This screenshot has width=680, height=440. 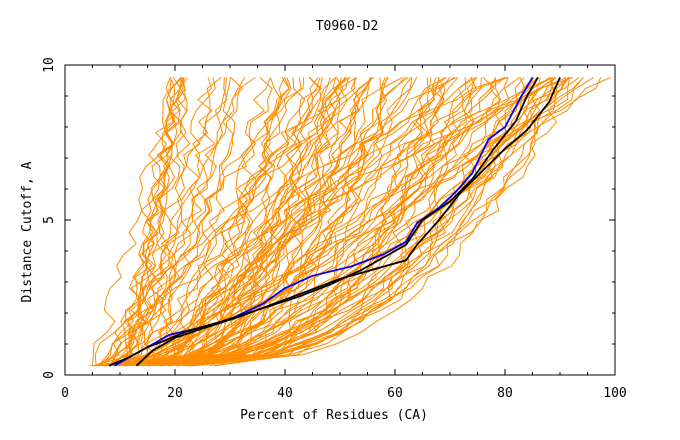 What do you see at coordinates (27, 231) in the screenshot?
I see `y-axis-label: Distance Cutoff, A` at bounding box center [27, 231].